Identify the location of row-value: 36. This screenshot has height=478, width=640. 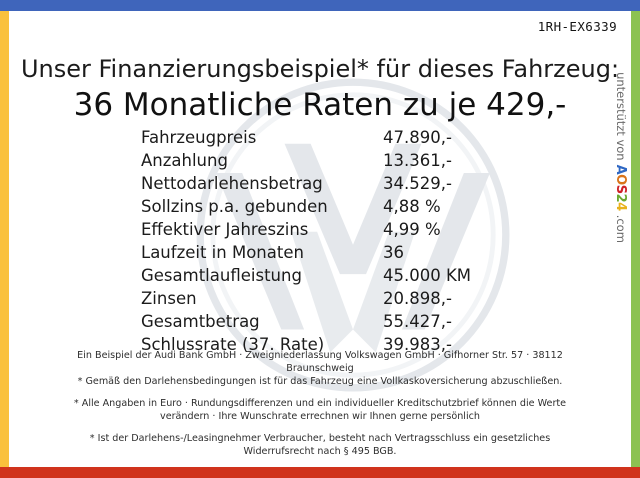
(393, 252).